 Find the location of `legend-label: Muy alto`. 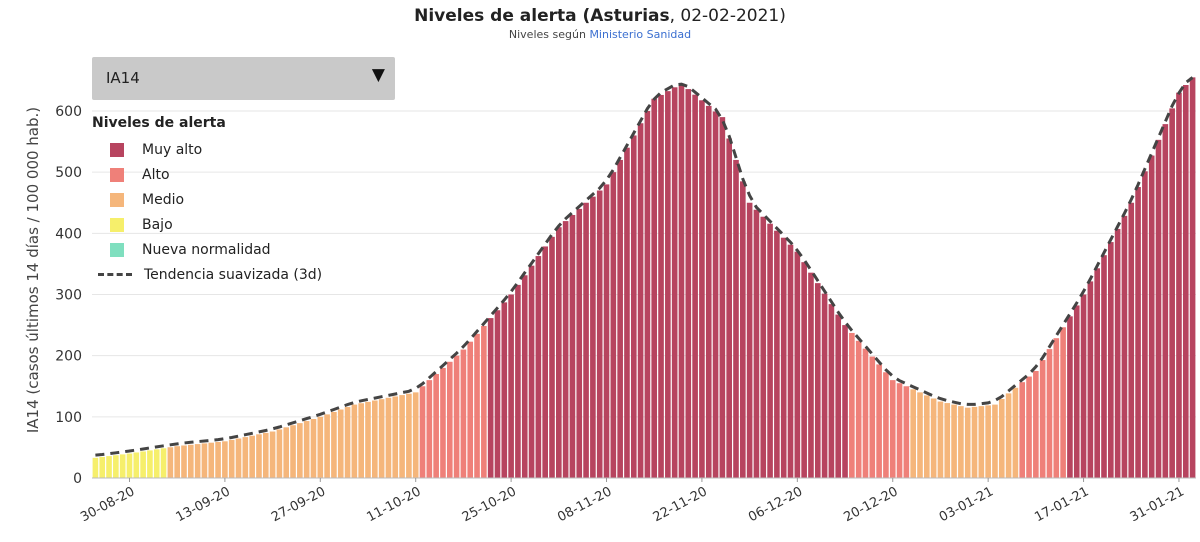

legend-label: Muy alto is located at coordinates (172, 149).